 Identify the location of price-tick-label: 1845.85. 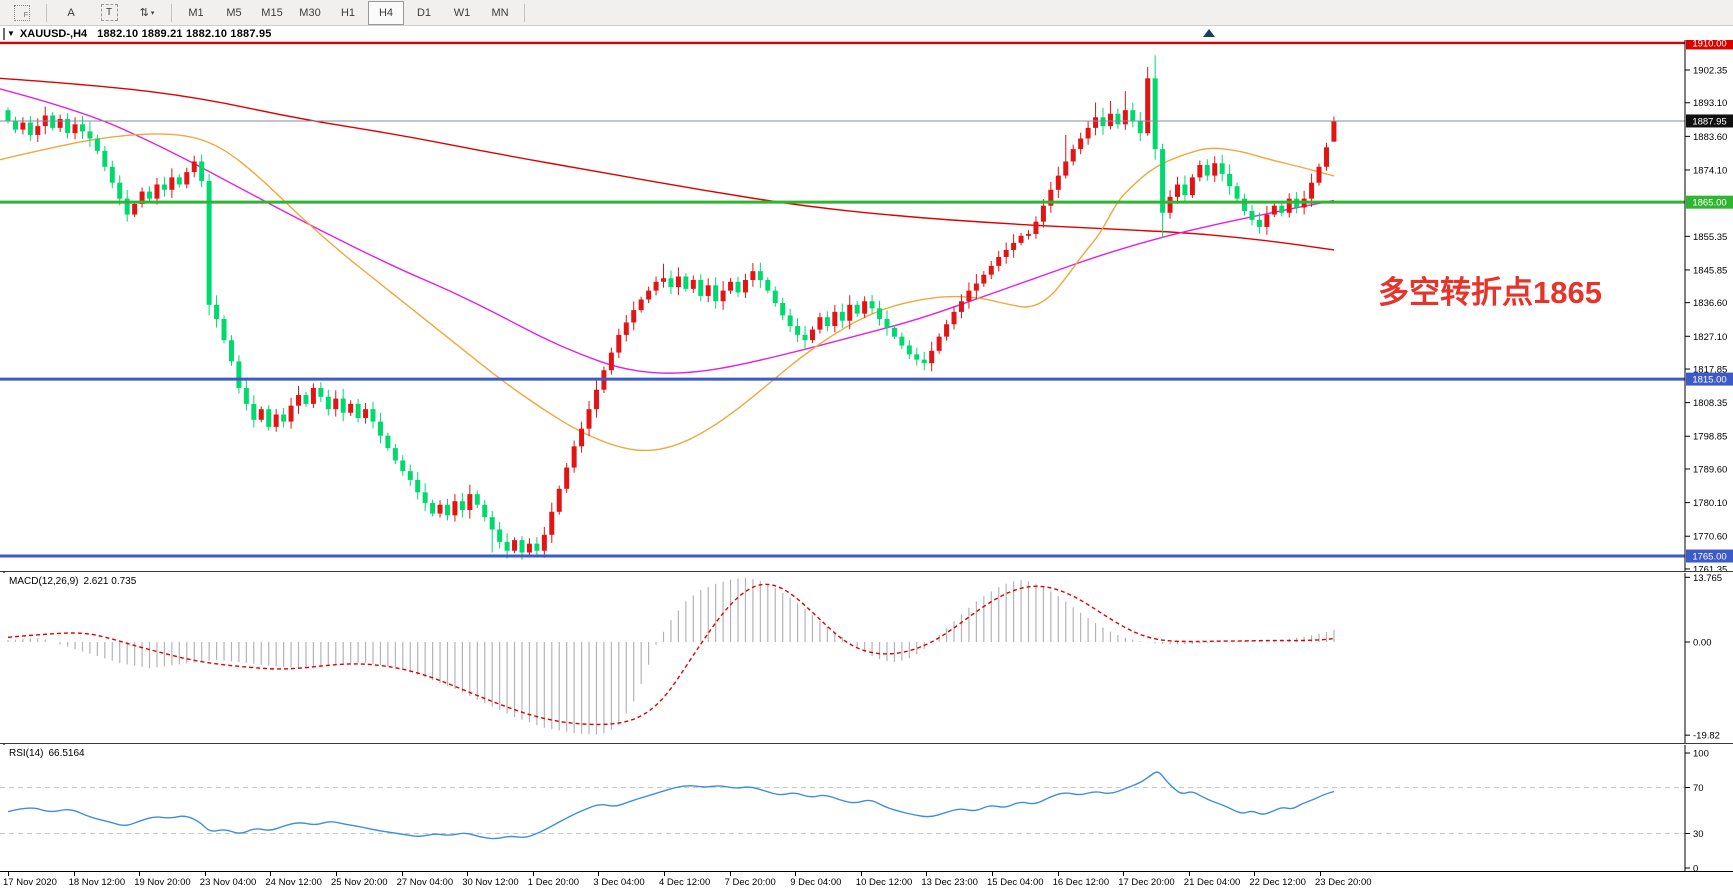
(1710, 270).